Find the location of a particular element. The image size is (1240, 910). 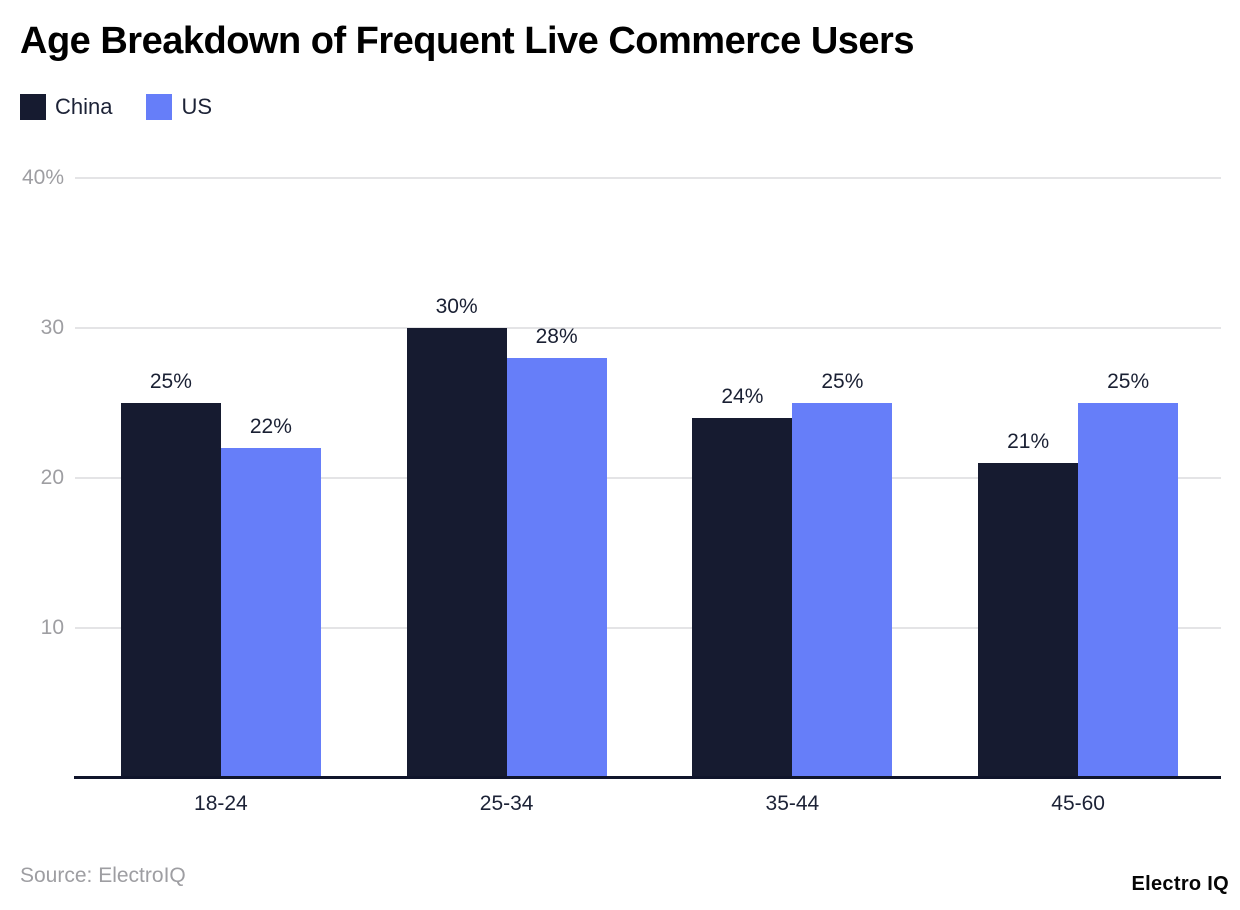

legend-item-china: China is located at coordinates (66, 107).